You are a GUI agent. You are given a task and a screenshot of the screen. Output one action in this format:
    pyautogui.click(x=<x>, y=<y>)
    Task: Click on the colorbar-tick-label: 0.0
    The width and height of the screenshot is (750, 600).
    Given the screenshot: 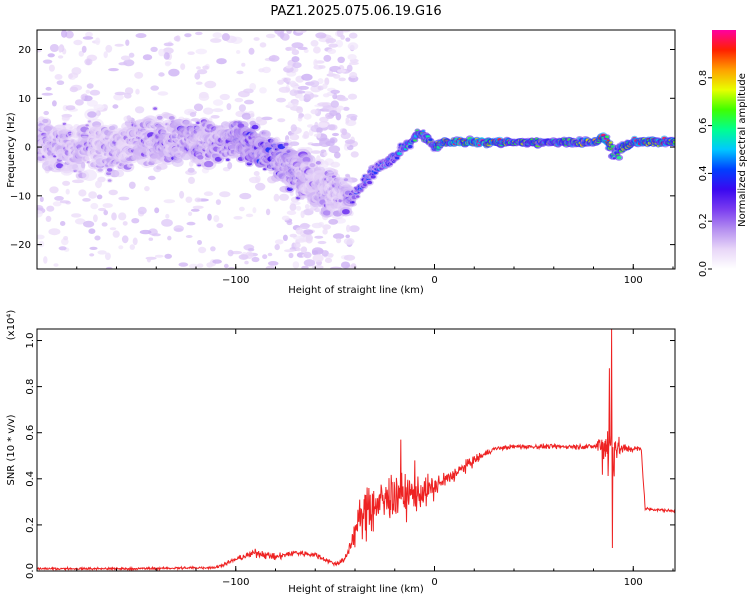 What is the action you would take?
    pyautogui.click(x=703, y=269)
    